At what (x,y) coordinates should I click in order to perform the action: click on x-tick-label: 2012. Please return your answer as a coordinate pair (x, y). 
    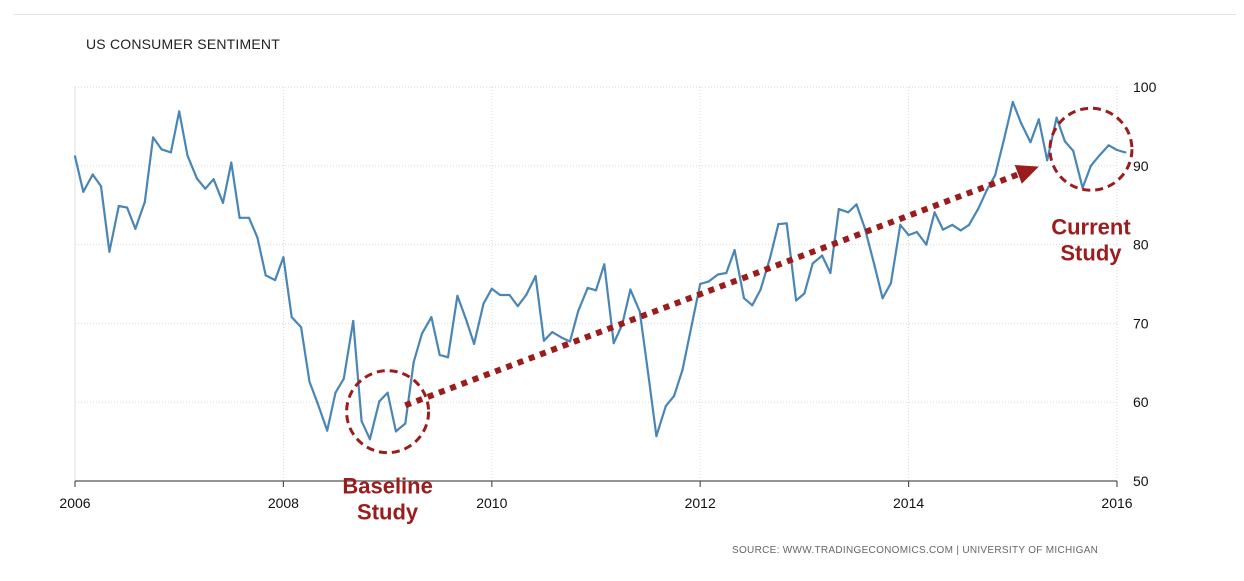
    Looking at the image, I should click on (700, 503).